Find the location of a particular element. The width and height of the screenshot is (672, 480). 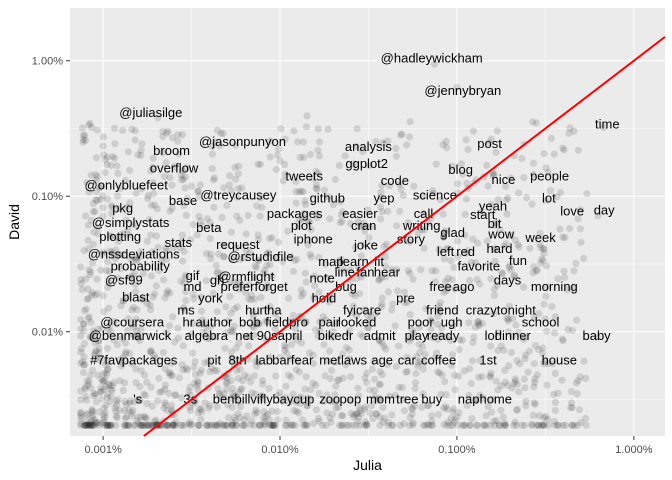

word-label: github is located at coordinates (327, 198).